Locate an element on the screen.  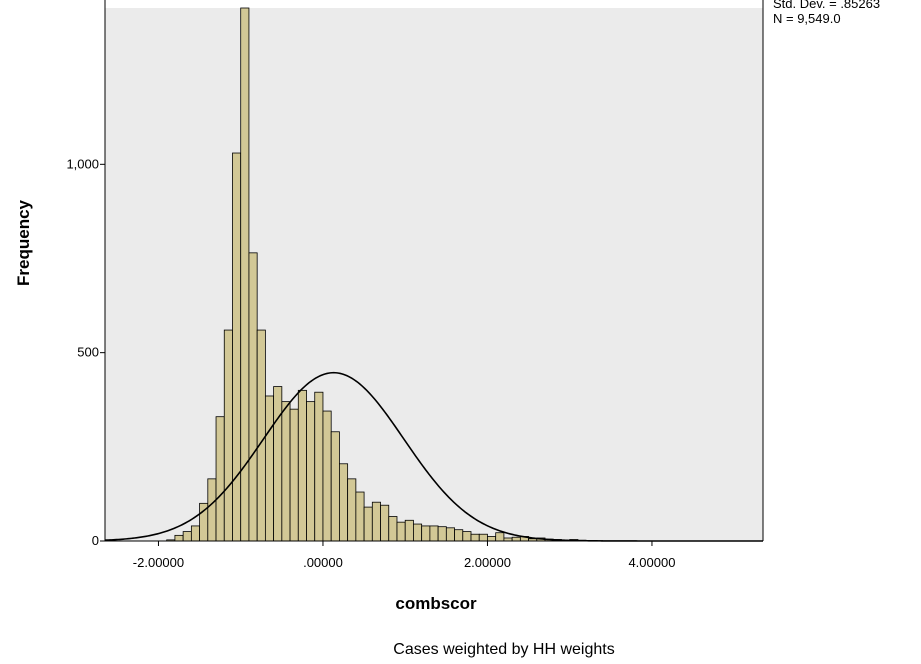
x-tick-label: -2.00000 is located at coordinates (158, 562).